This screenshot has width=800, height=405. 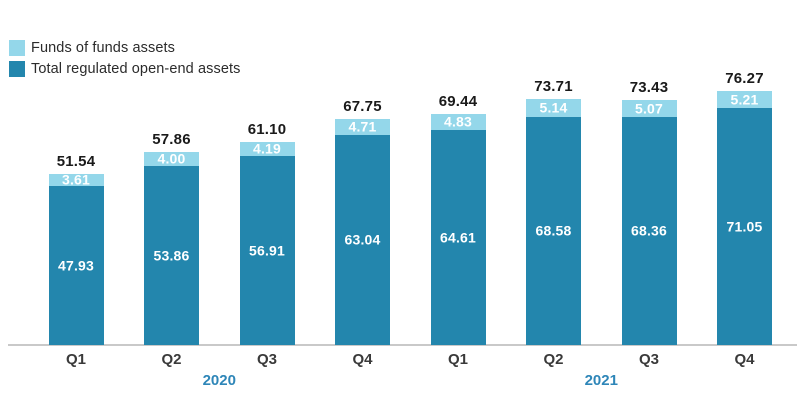 I want to click on legend-label: Total regulated open-end assets, so click(x=136, y=69).